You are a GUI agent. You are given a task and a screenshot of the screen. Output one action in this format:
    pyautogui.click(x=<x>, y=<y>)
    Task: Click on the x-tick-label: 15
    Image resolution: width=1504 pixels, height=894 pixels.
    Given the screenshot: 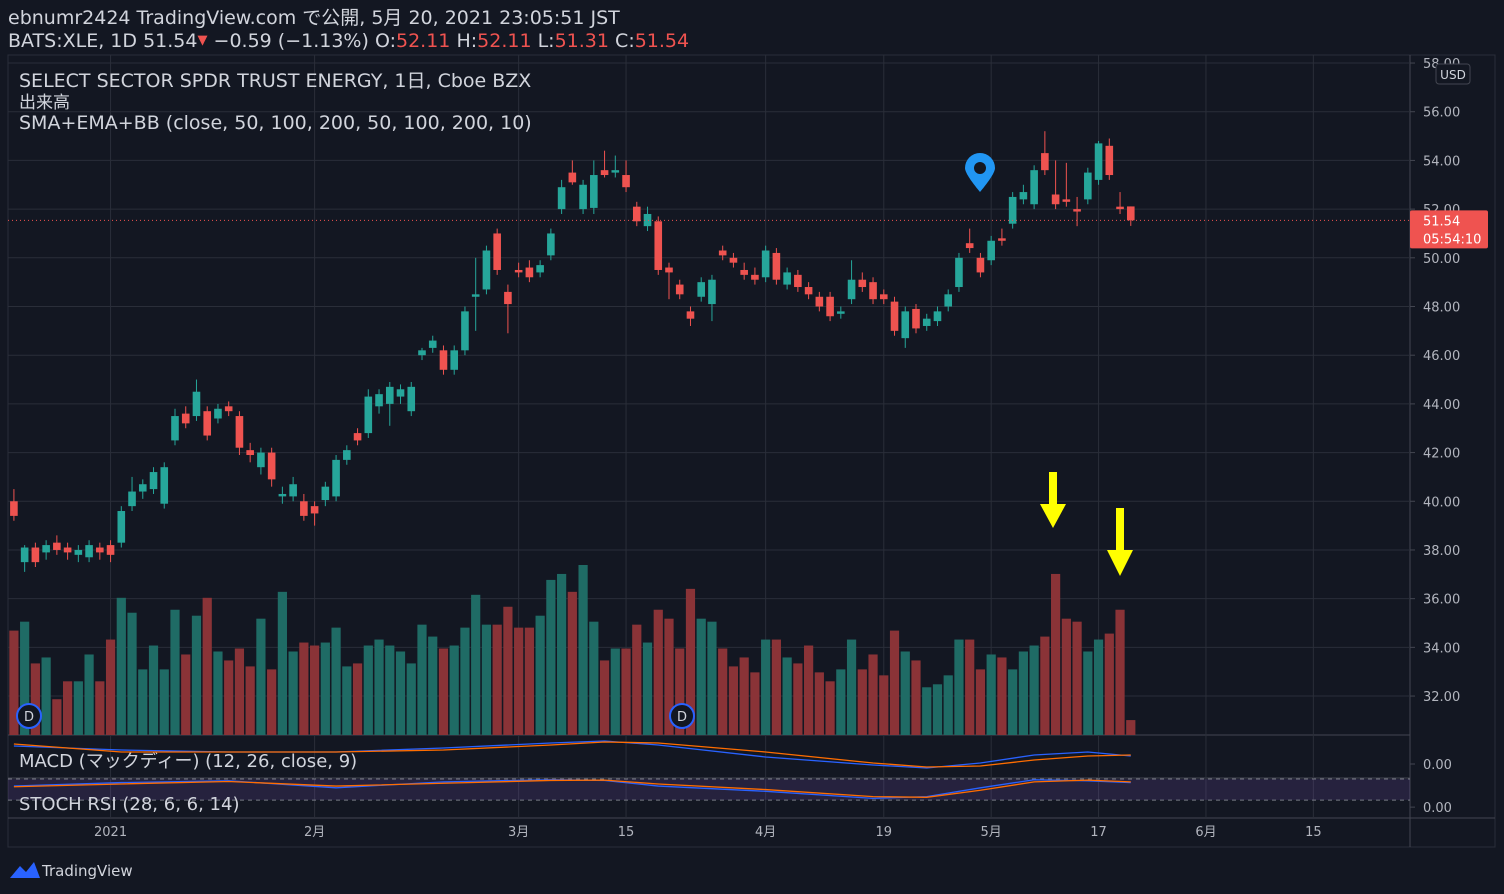 What is the action you would take?
    pyautogui.click(x=626, y=832)
    